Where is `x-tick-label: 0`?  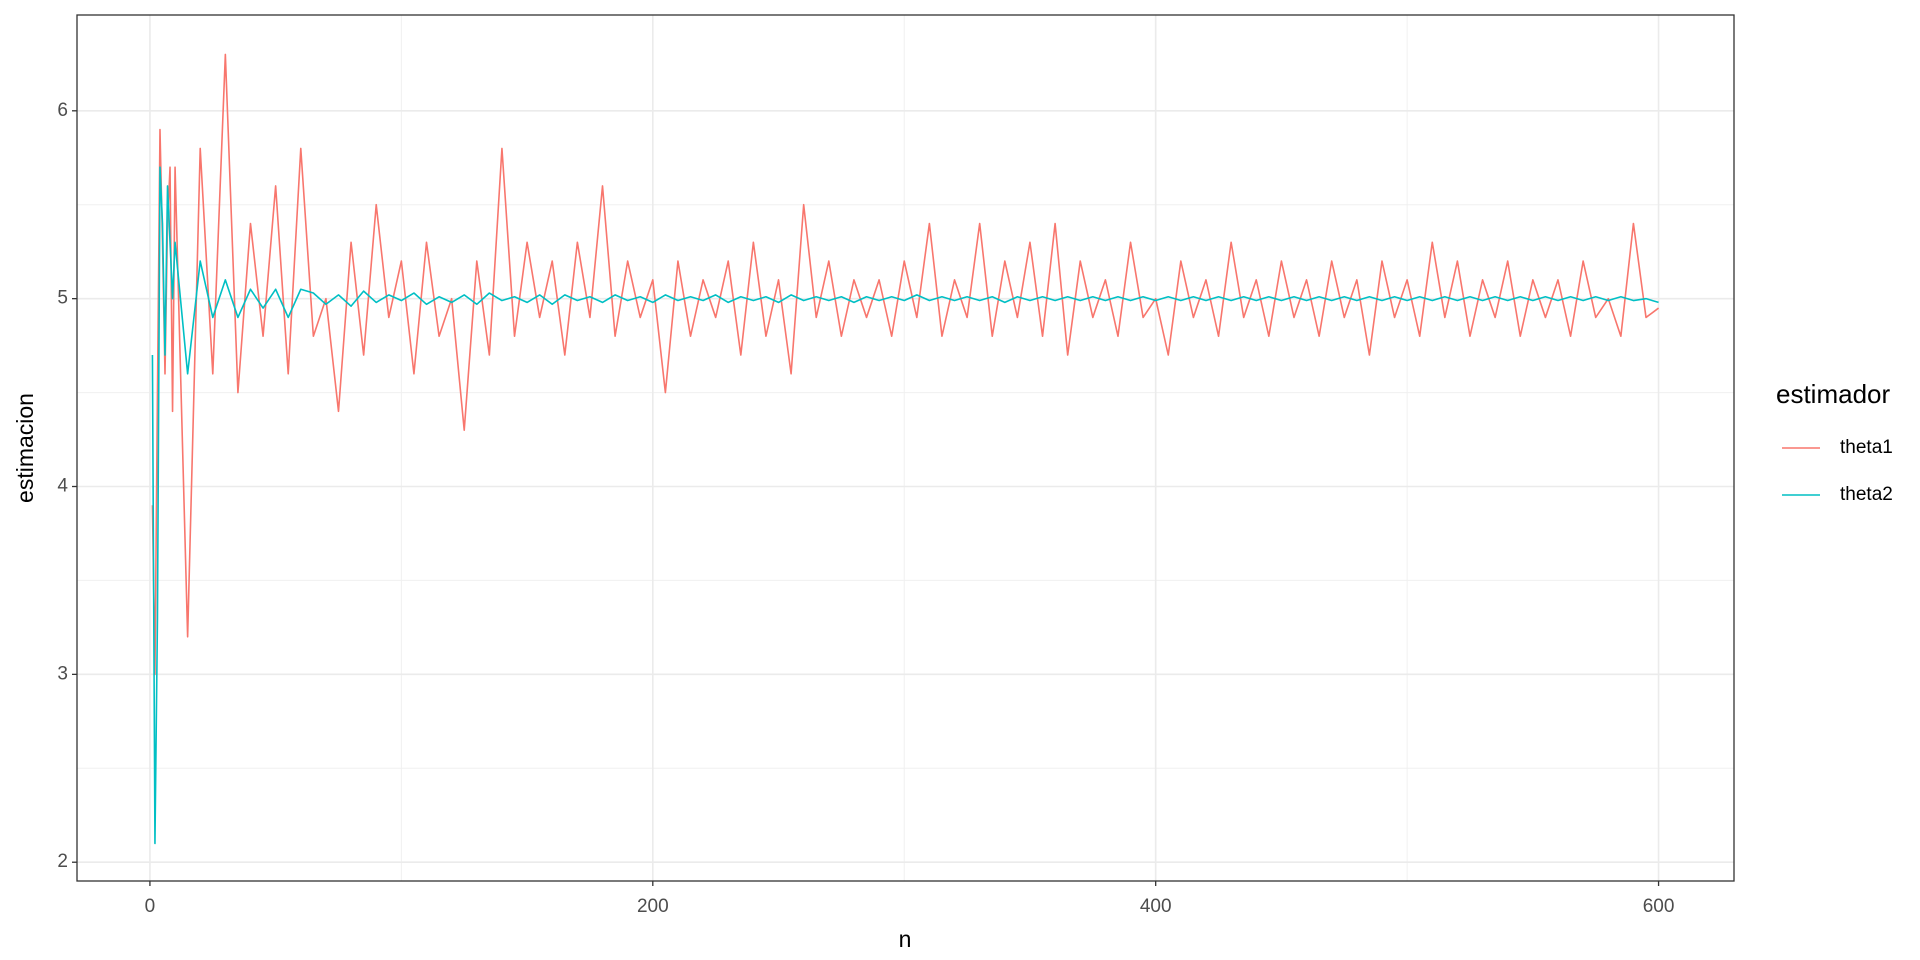 x-tick-label: 0 is located at coordinates (150, 906).